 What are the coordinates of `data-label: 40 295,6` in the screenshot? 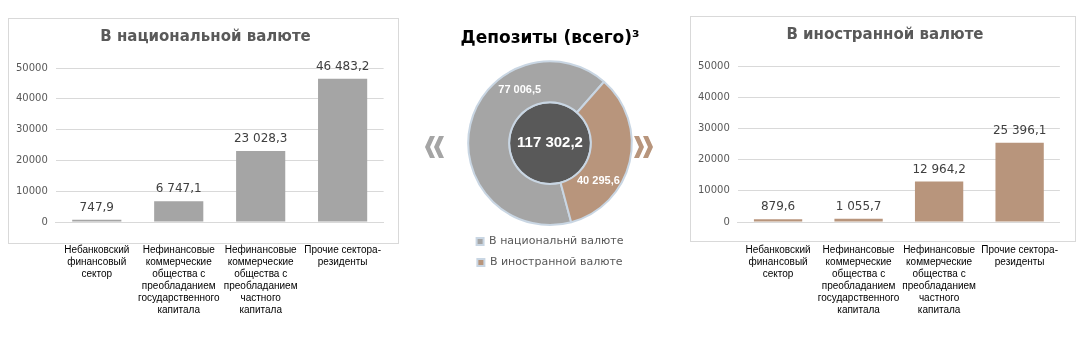 It's located at (598, 179).